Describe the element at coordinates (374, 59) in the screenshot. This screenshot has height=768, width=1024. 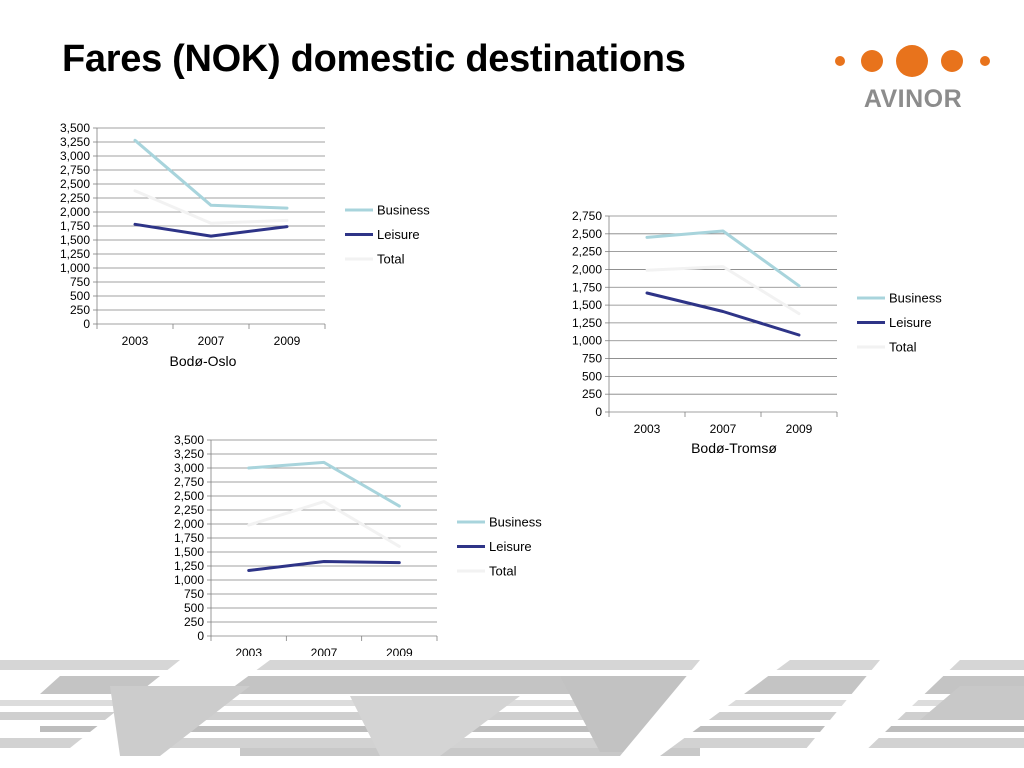
I see `slide-title: Fares (NOK) domestic destinations` at that location.